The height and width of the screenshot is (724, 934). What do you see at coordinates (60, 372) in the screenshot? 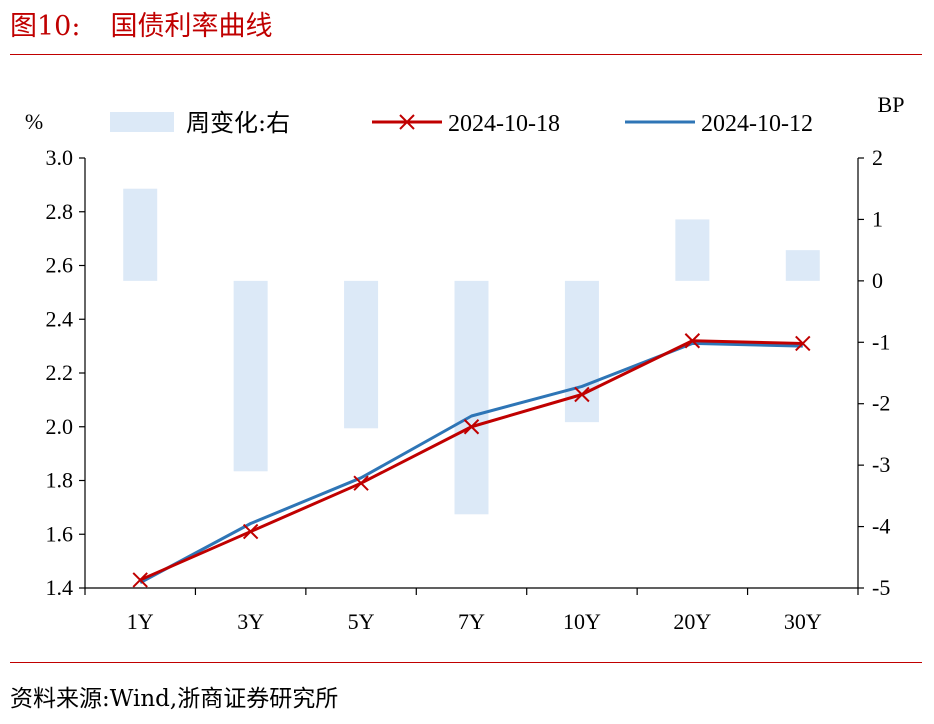
I see `left-tick-label: 2.2` at bounding box center [60, 372].